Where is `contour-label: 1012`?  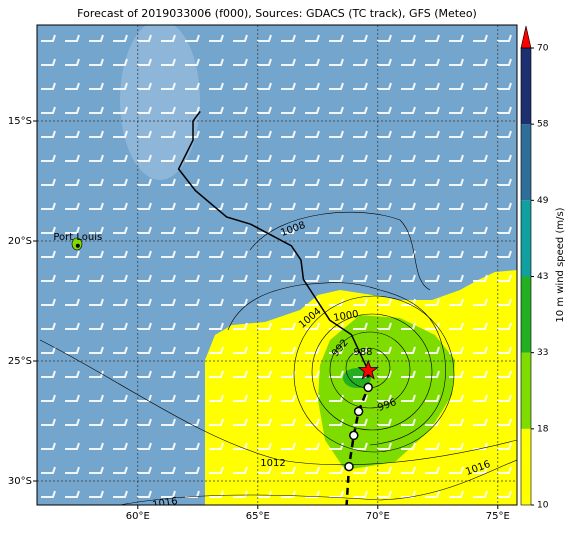 contour-label: 1012 is located at coordinates (272, 463).